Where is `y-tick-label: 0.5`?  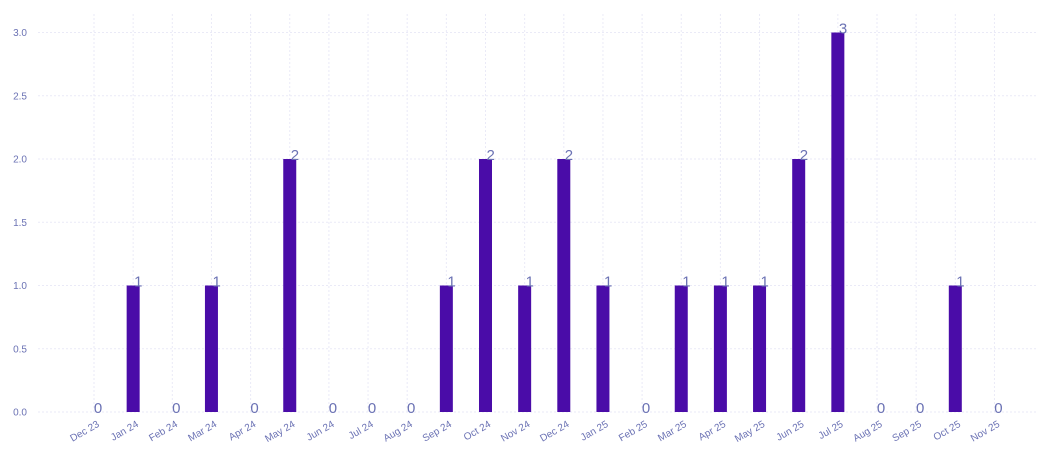
y-tick-label: 0.5 is located at coordinates (20, 349).